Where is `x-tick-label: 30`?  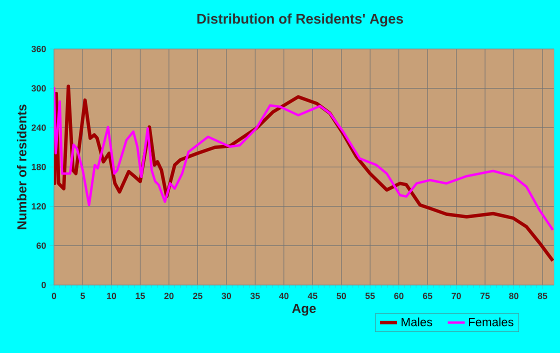 x-tick-label: 30 is located at coordinates (227, 296).